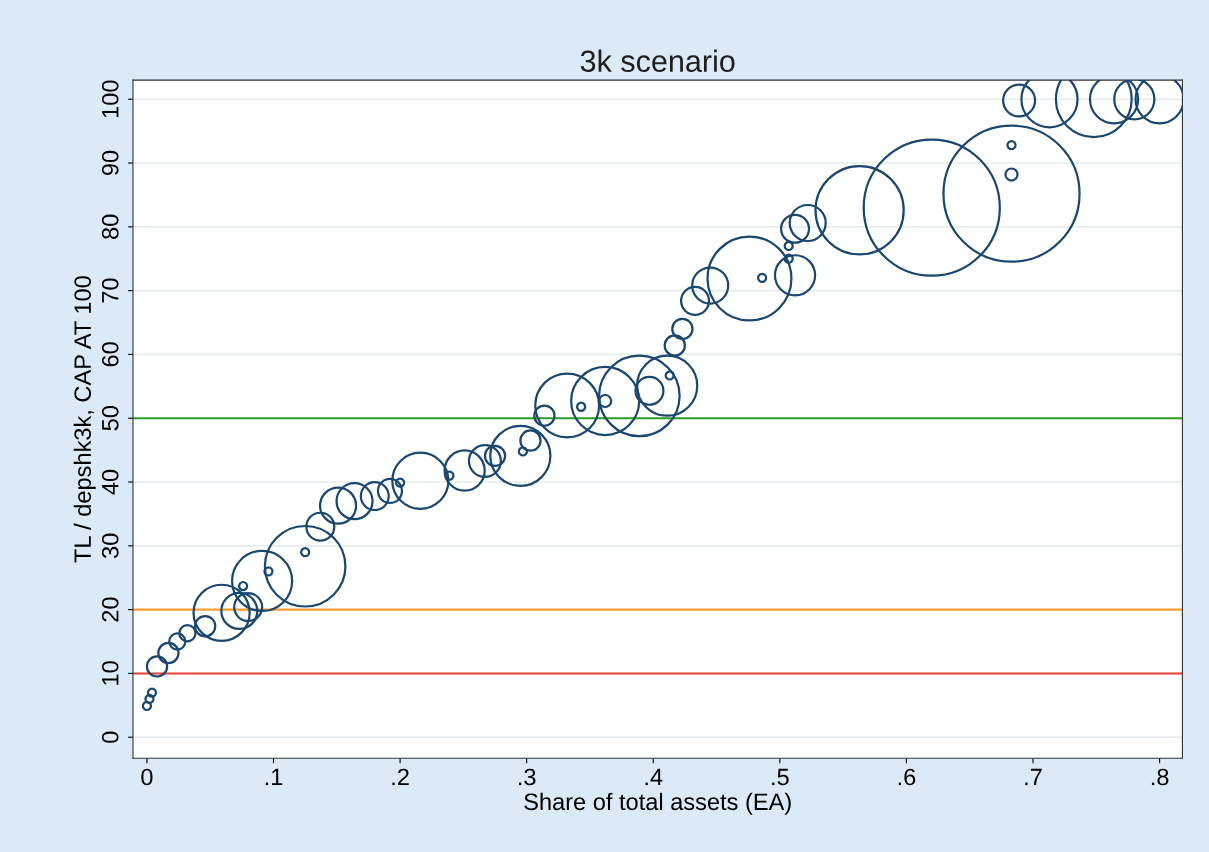 Image resolution: width=1209 pixels, height=852 pixels. Describe the element at coordinates (147, 777) in the screenshot. I see `x-tick-label: 0` at that location.